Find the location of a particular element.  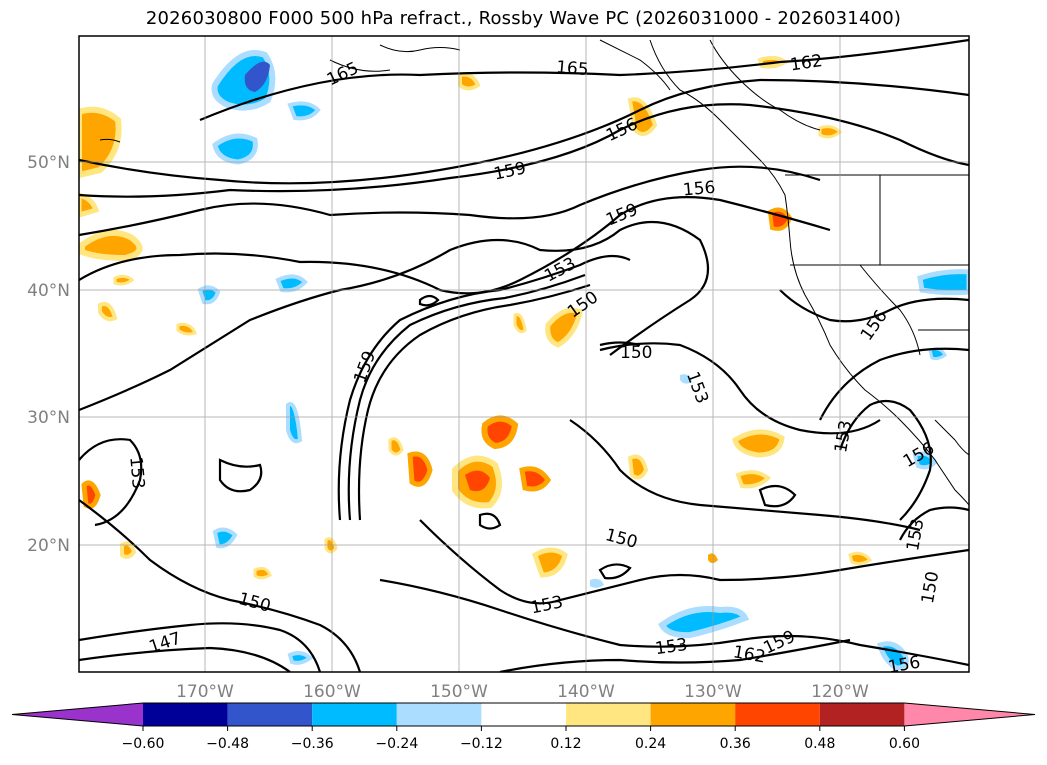

colorbar-extend-max is located at coordinates (969, 714).